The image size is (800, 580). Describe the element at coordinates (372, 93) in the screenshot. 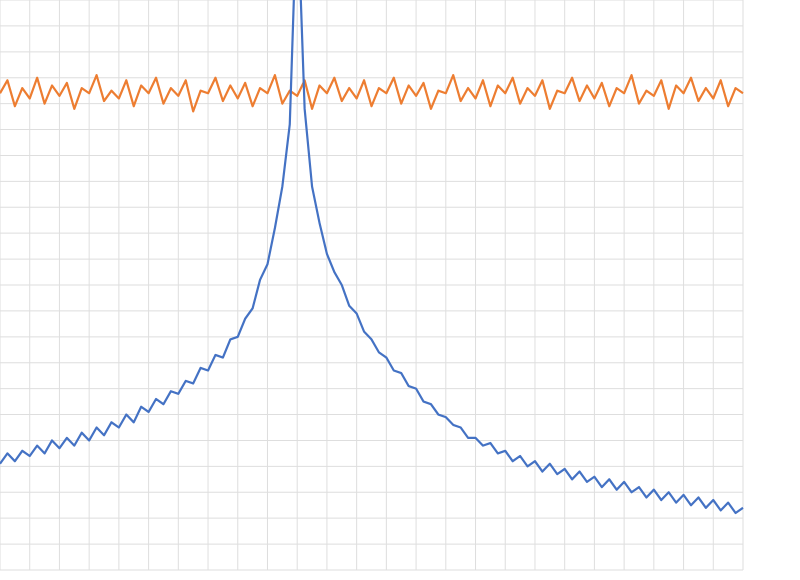

I see `series-line` at that location.